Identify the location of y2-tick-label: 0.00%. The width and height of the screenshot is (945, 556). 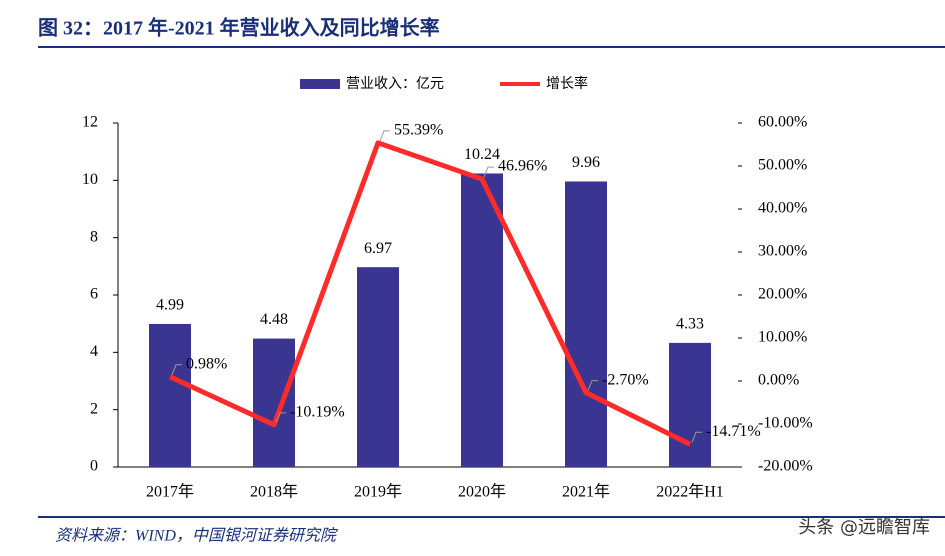
(778, 380).